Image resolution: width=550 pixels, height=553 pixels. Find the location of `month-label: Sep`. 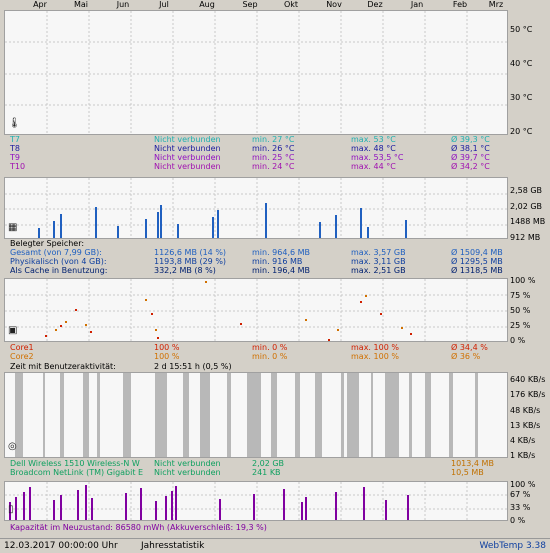

month-label: Sep is located at coordinates (250, 4).